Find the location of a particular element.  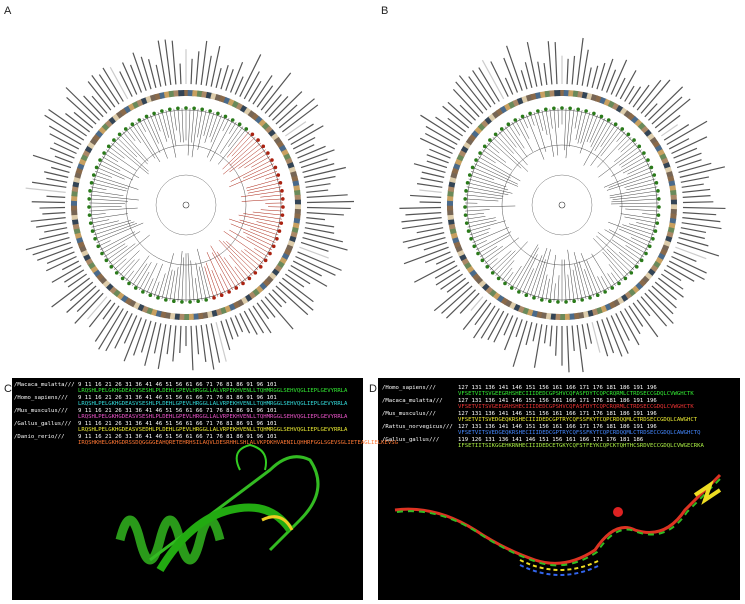

tree-ring is located at coordinates (186, 205).